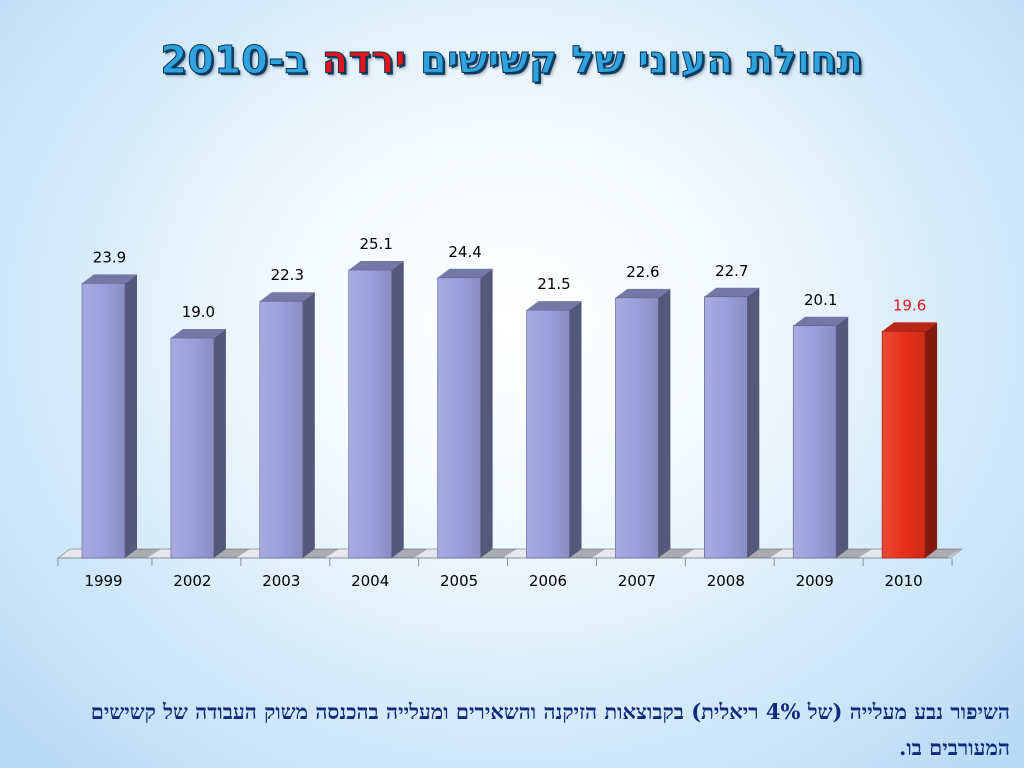  Describe the element at coordinates (548, 581) in the screenshot. I see `x-tick-label: 2006` at that location.